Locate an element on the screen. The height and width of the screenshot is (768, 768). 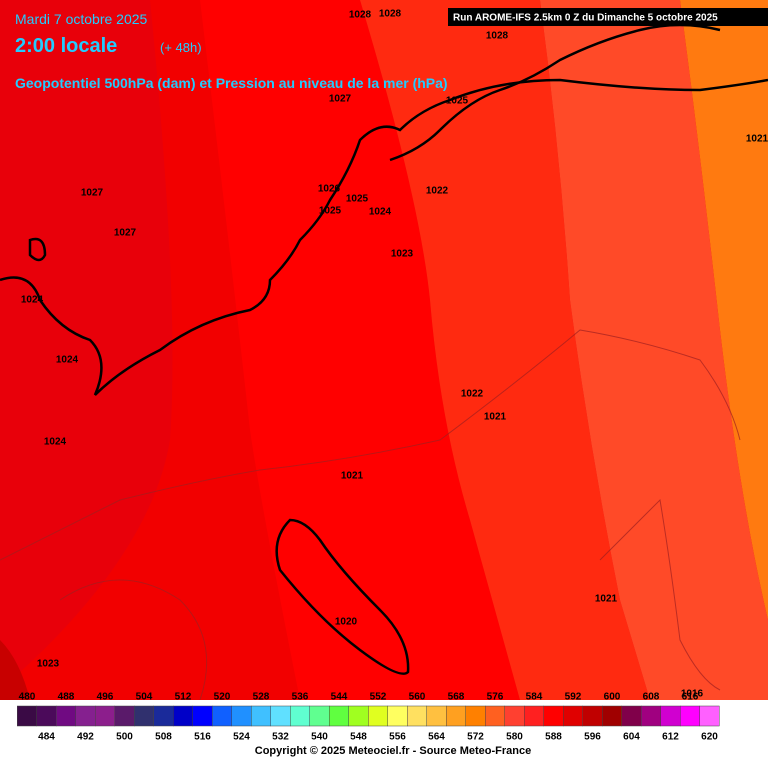
legend-label: 576 is located at coordinates (495, 697).